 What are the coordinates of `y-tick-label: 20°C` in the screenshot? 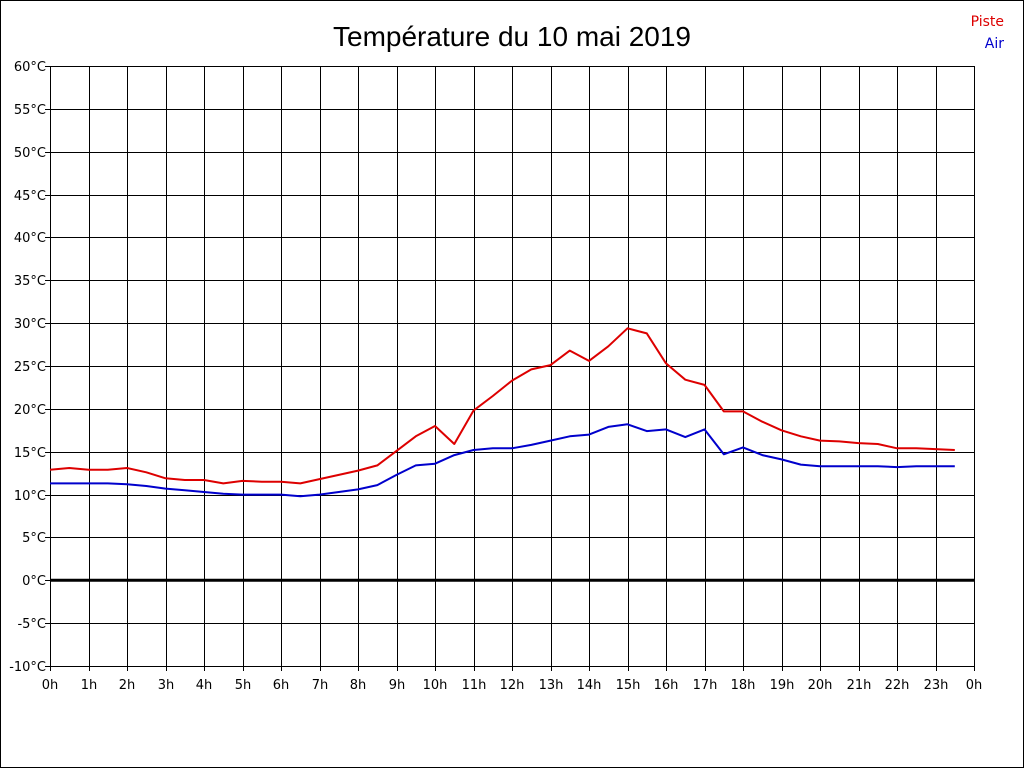 It's located at (30, 410).